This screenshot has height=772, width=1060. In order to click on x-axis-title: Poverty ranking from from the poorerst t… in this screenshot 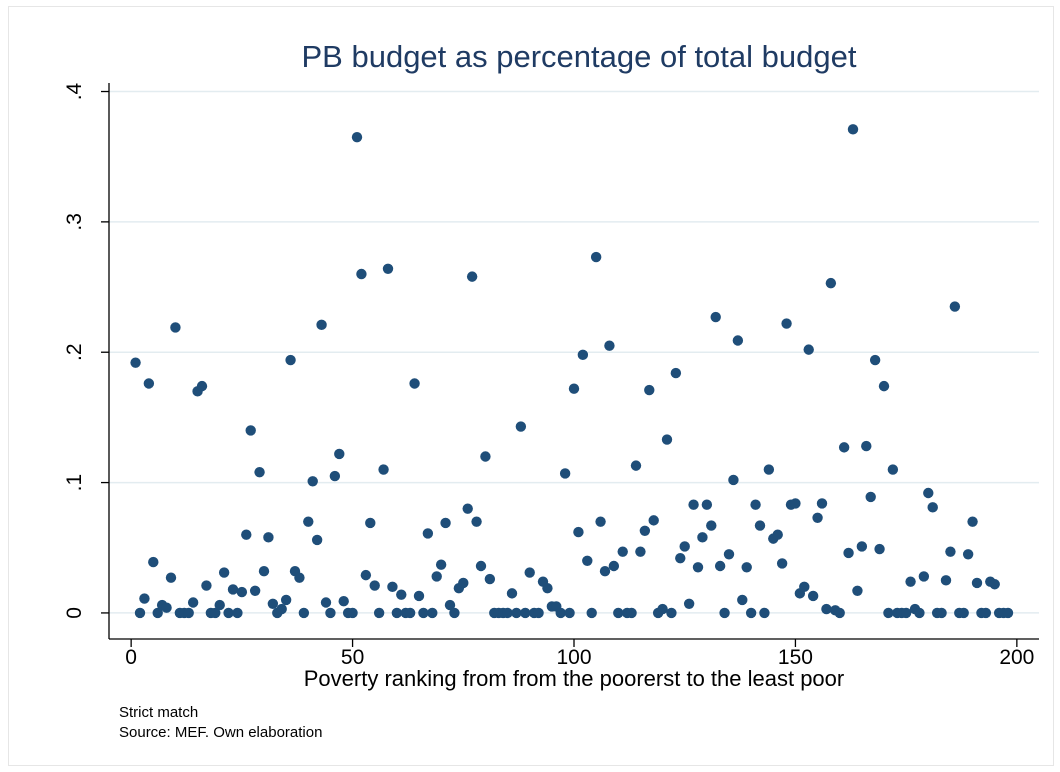, I will do `click(574, 678)`.